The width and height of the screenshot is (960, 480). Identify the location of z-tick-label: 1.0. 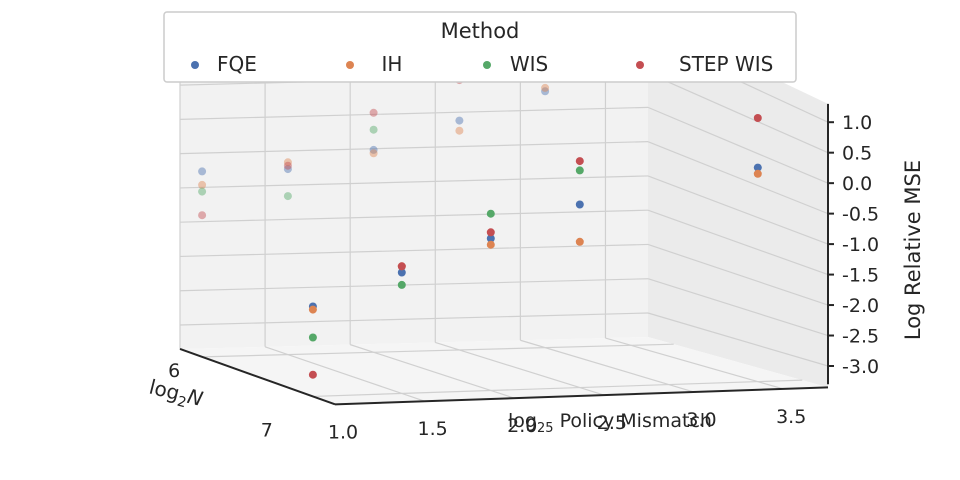
(857, 123).